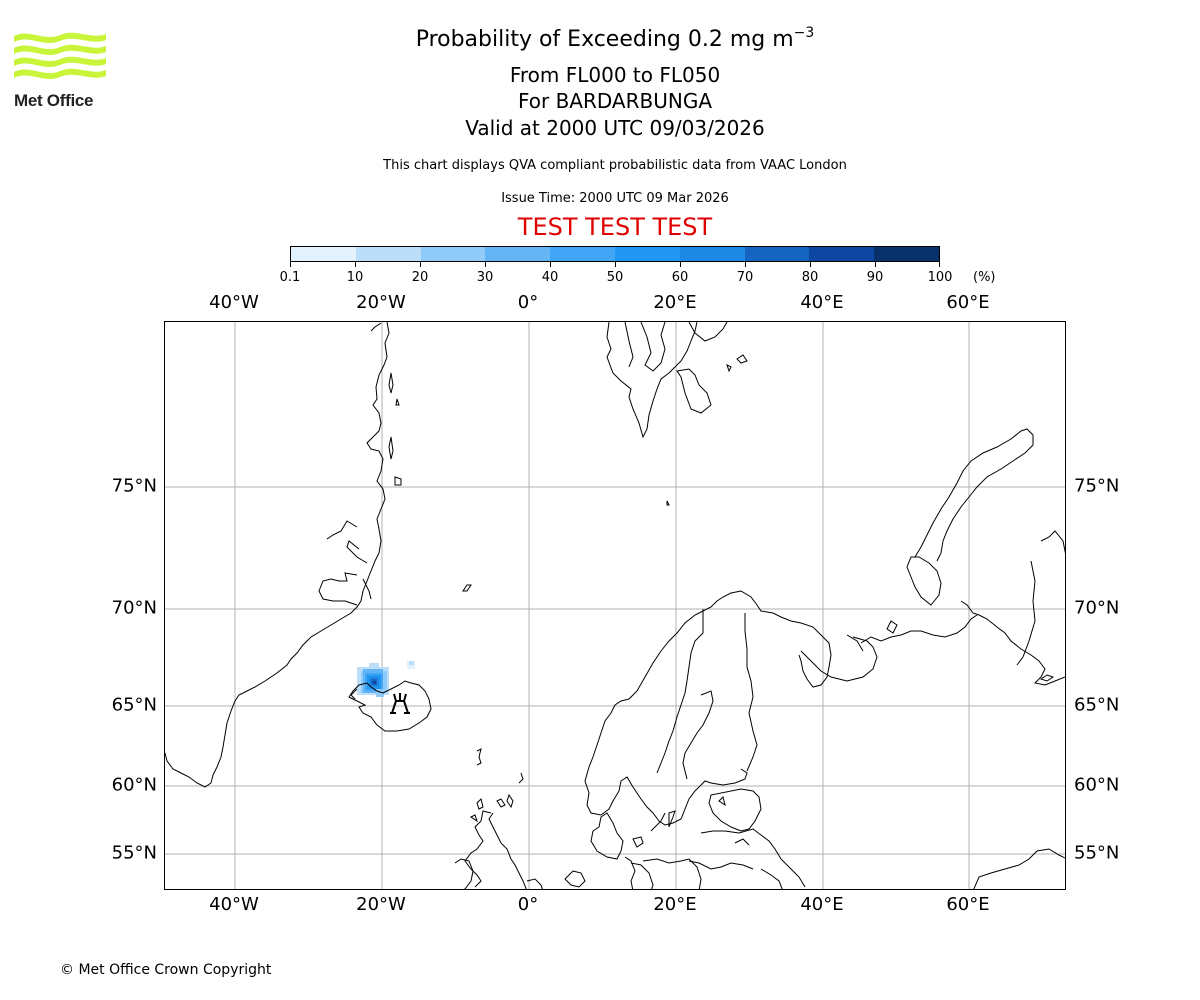  What do you see at coordinates (804, 33) in the screenshot?
I see `title-superscript: −3` at bounding box center [804, 33].